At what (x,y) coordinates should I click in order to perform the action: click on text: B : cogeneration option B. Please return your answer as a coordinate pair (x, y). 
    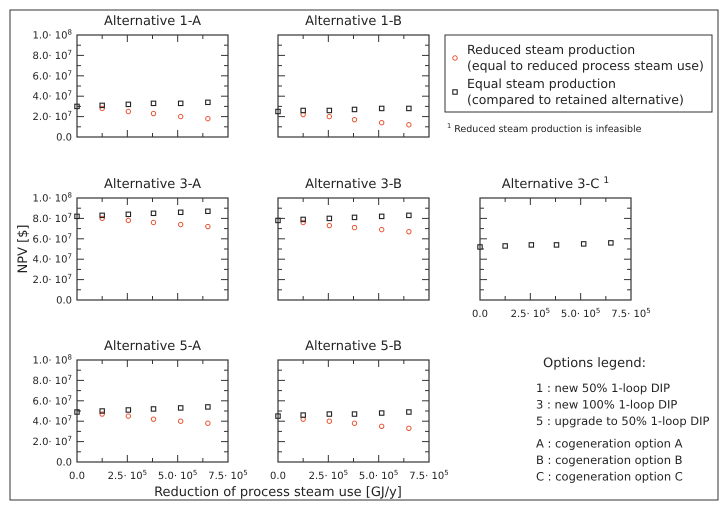
    Looking at the image, I should click on (609, 460).